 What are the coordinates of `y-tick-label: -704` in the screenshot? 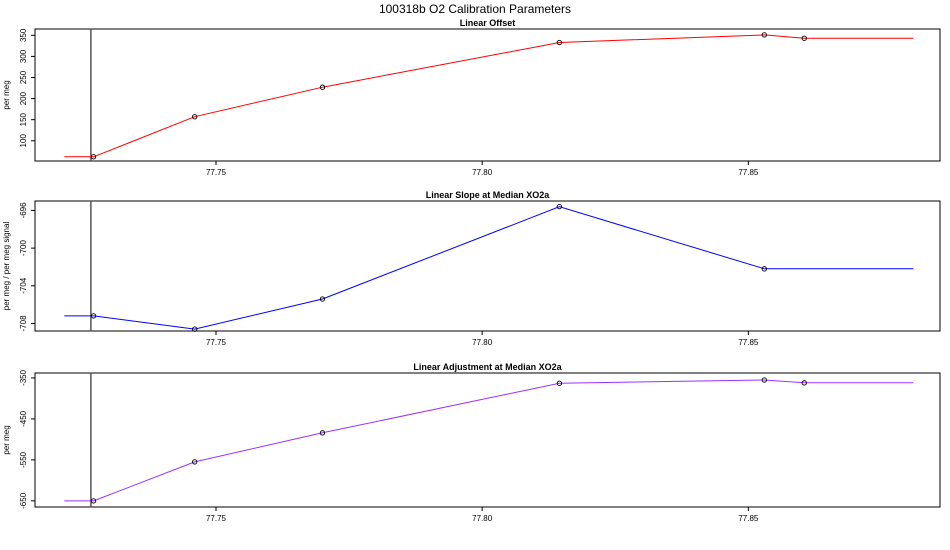 It's located at (23, 285).